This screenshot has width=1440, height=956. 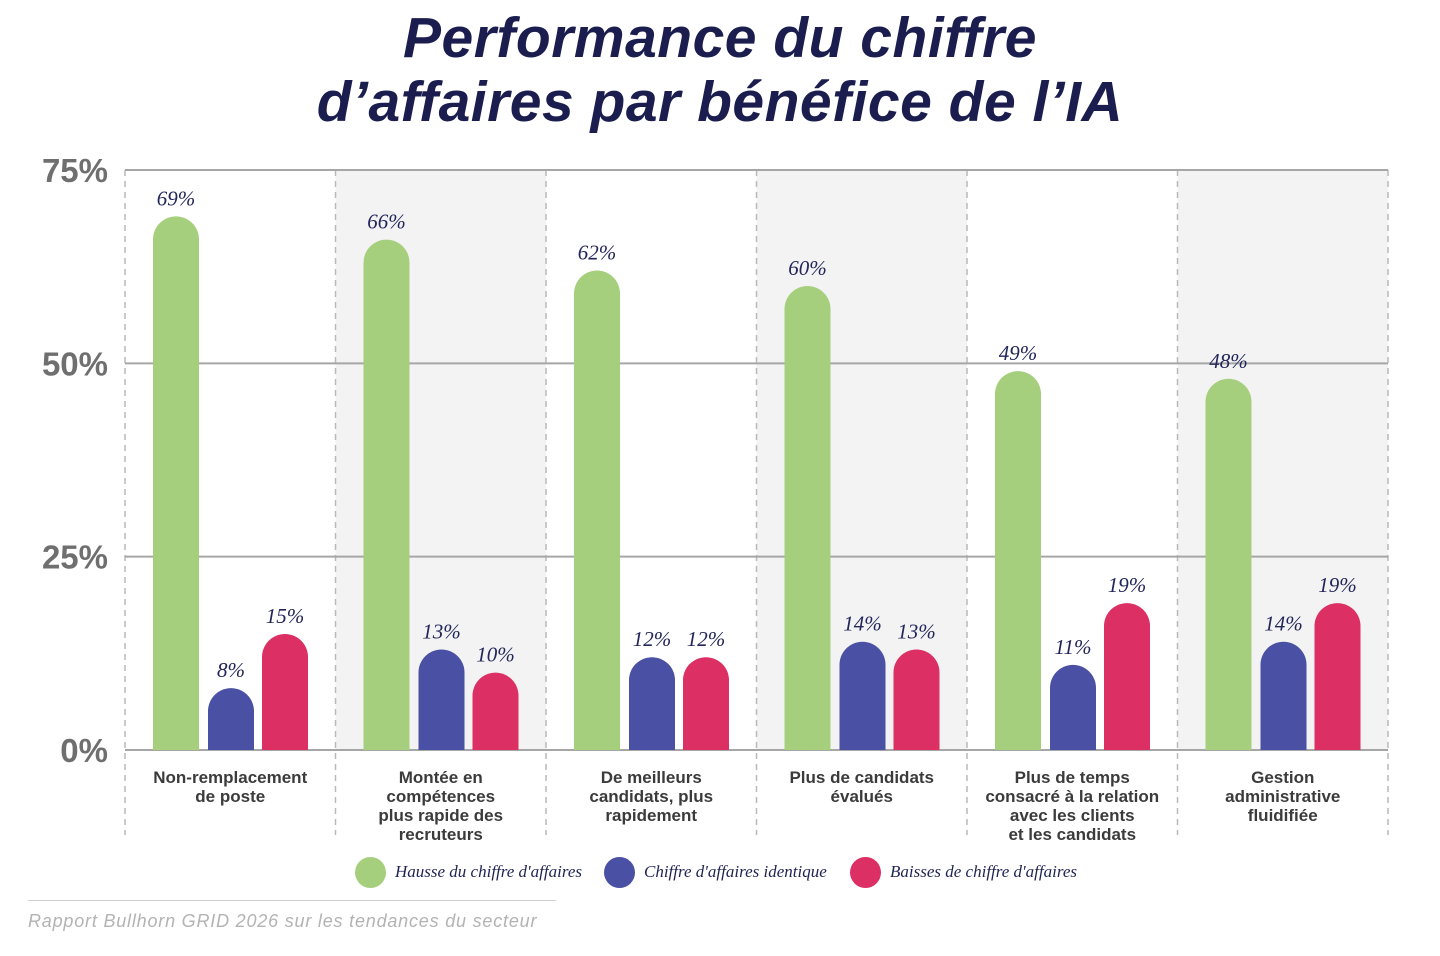 I want to click on data-label: 49%, so click(x=1018, y=353).